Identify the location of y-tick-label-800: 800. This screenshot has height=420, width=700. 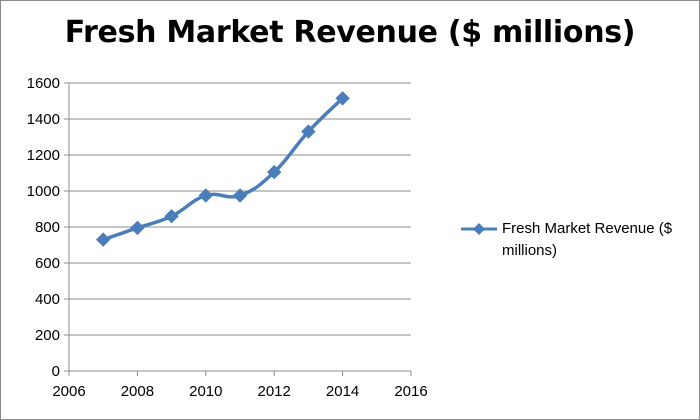
(47, 227).